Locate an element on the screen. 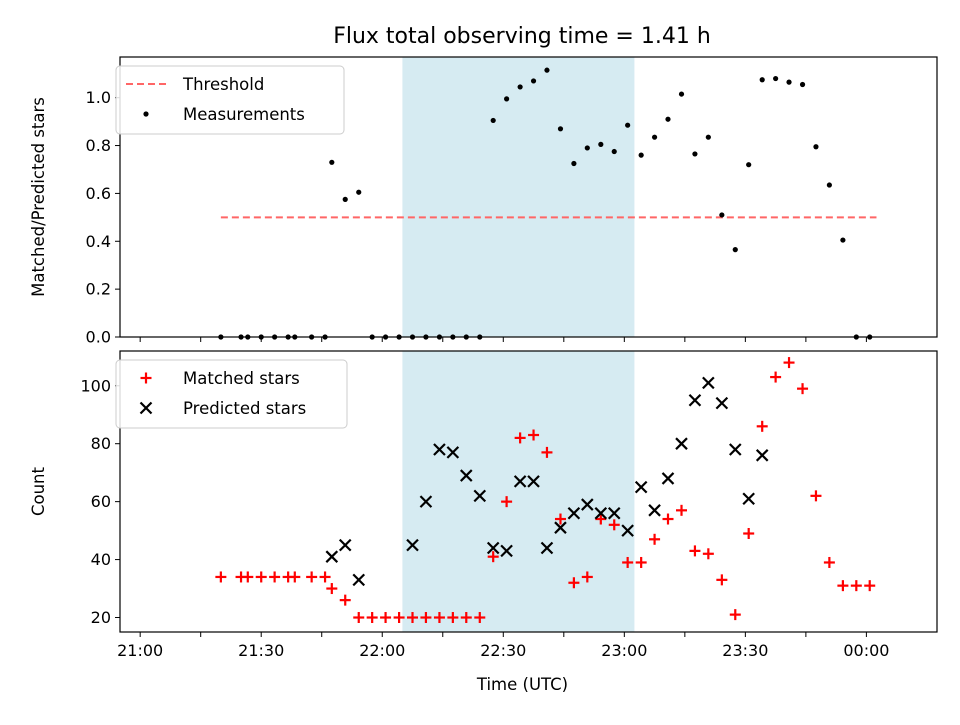  legend-box is located at coordinates (231, 394).